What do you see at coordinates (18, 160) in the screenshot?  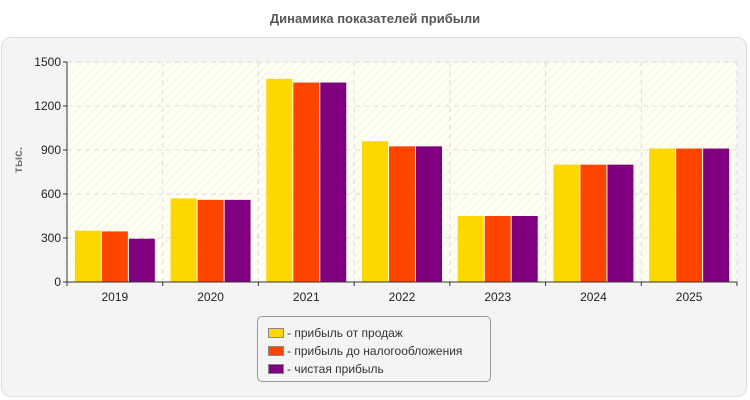 I see `y-axis-label: тыс.` at bounding box center [18, 160].